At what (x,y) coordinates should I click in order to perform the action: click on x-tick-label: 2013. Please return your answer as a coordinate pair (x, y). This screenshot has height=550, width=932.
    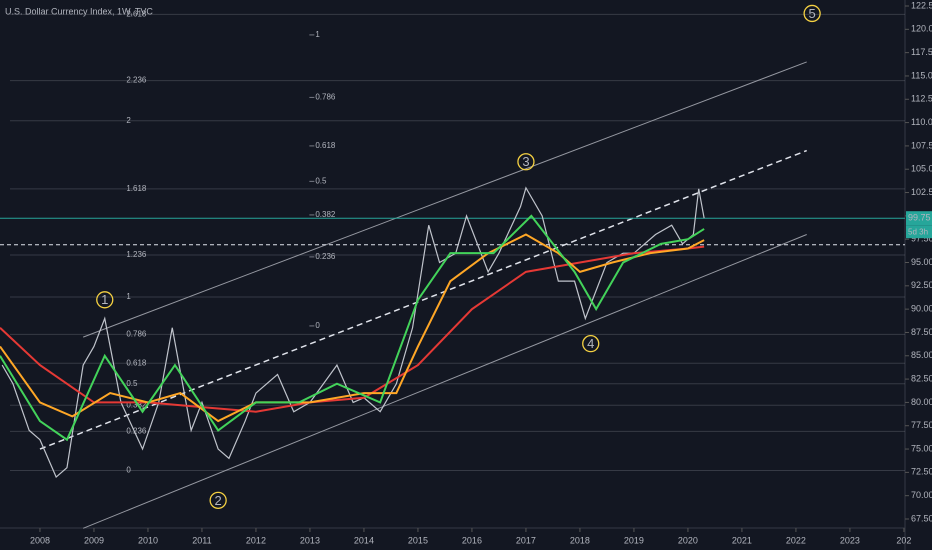
    Looking at the image, I should click on (310, 540).